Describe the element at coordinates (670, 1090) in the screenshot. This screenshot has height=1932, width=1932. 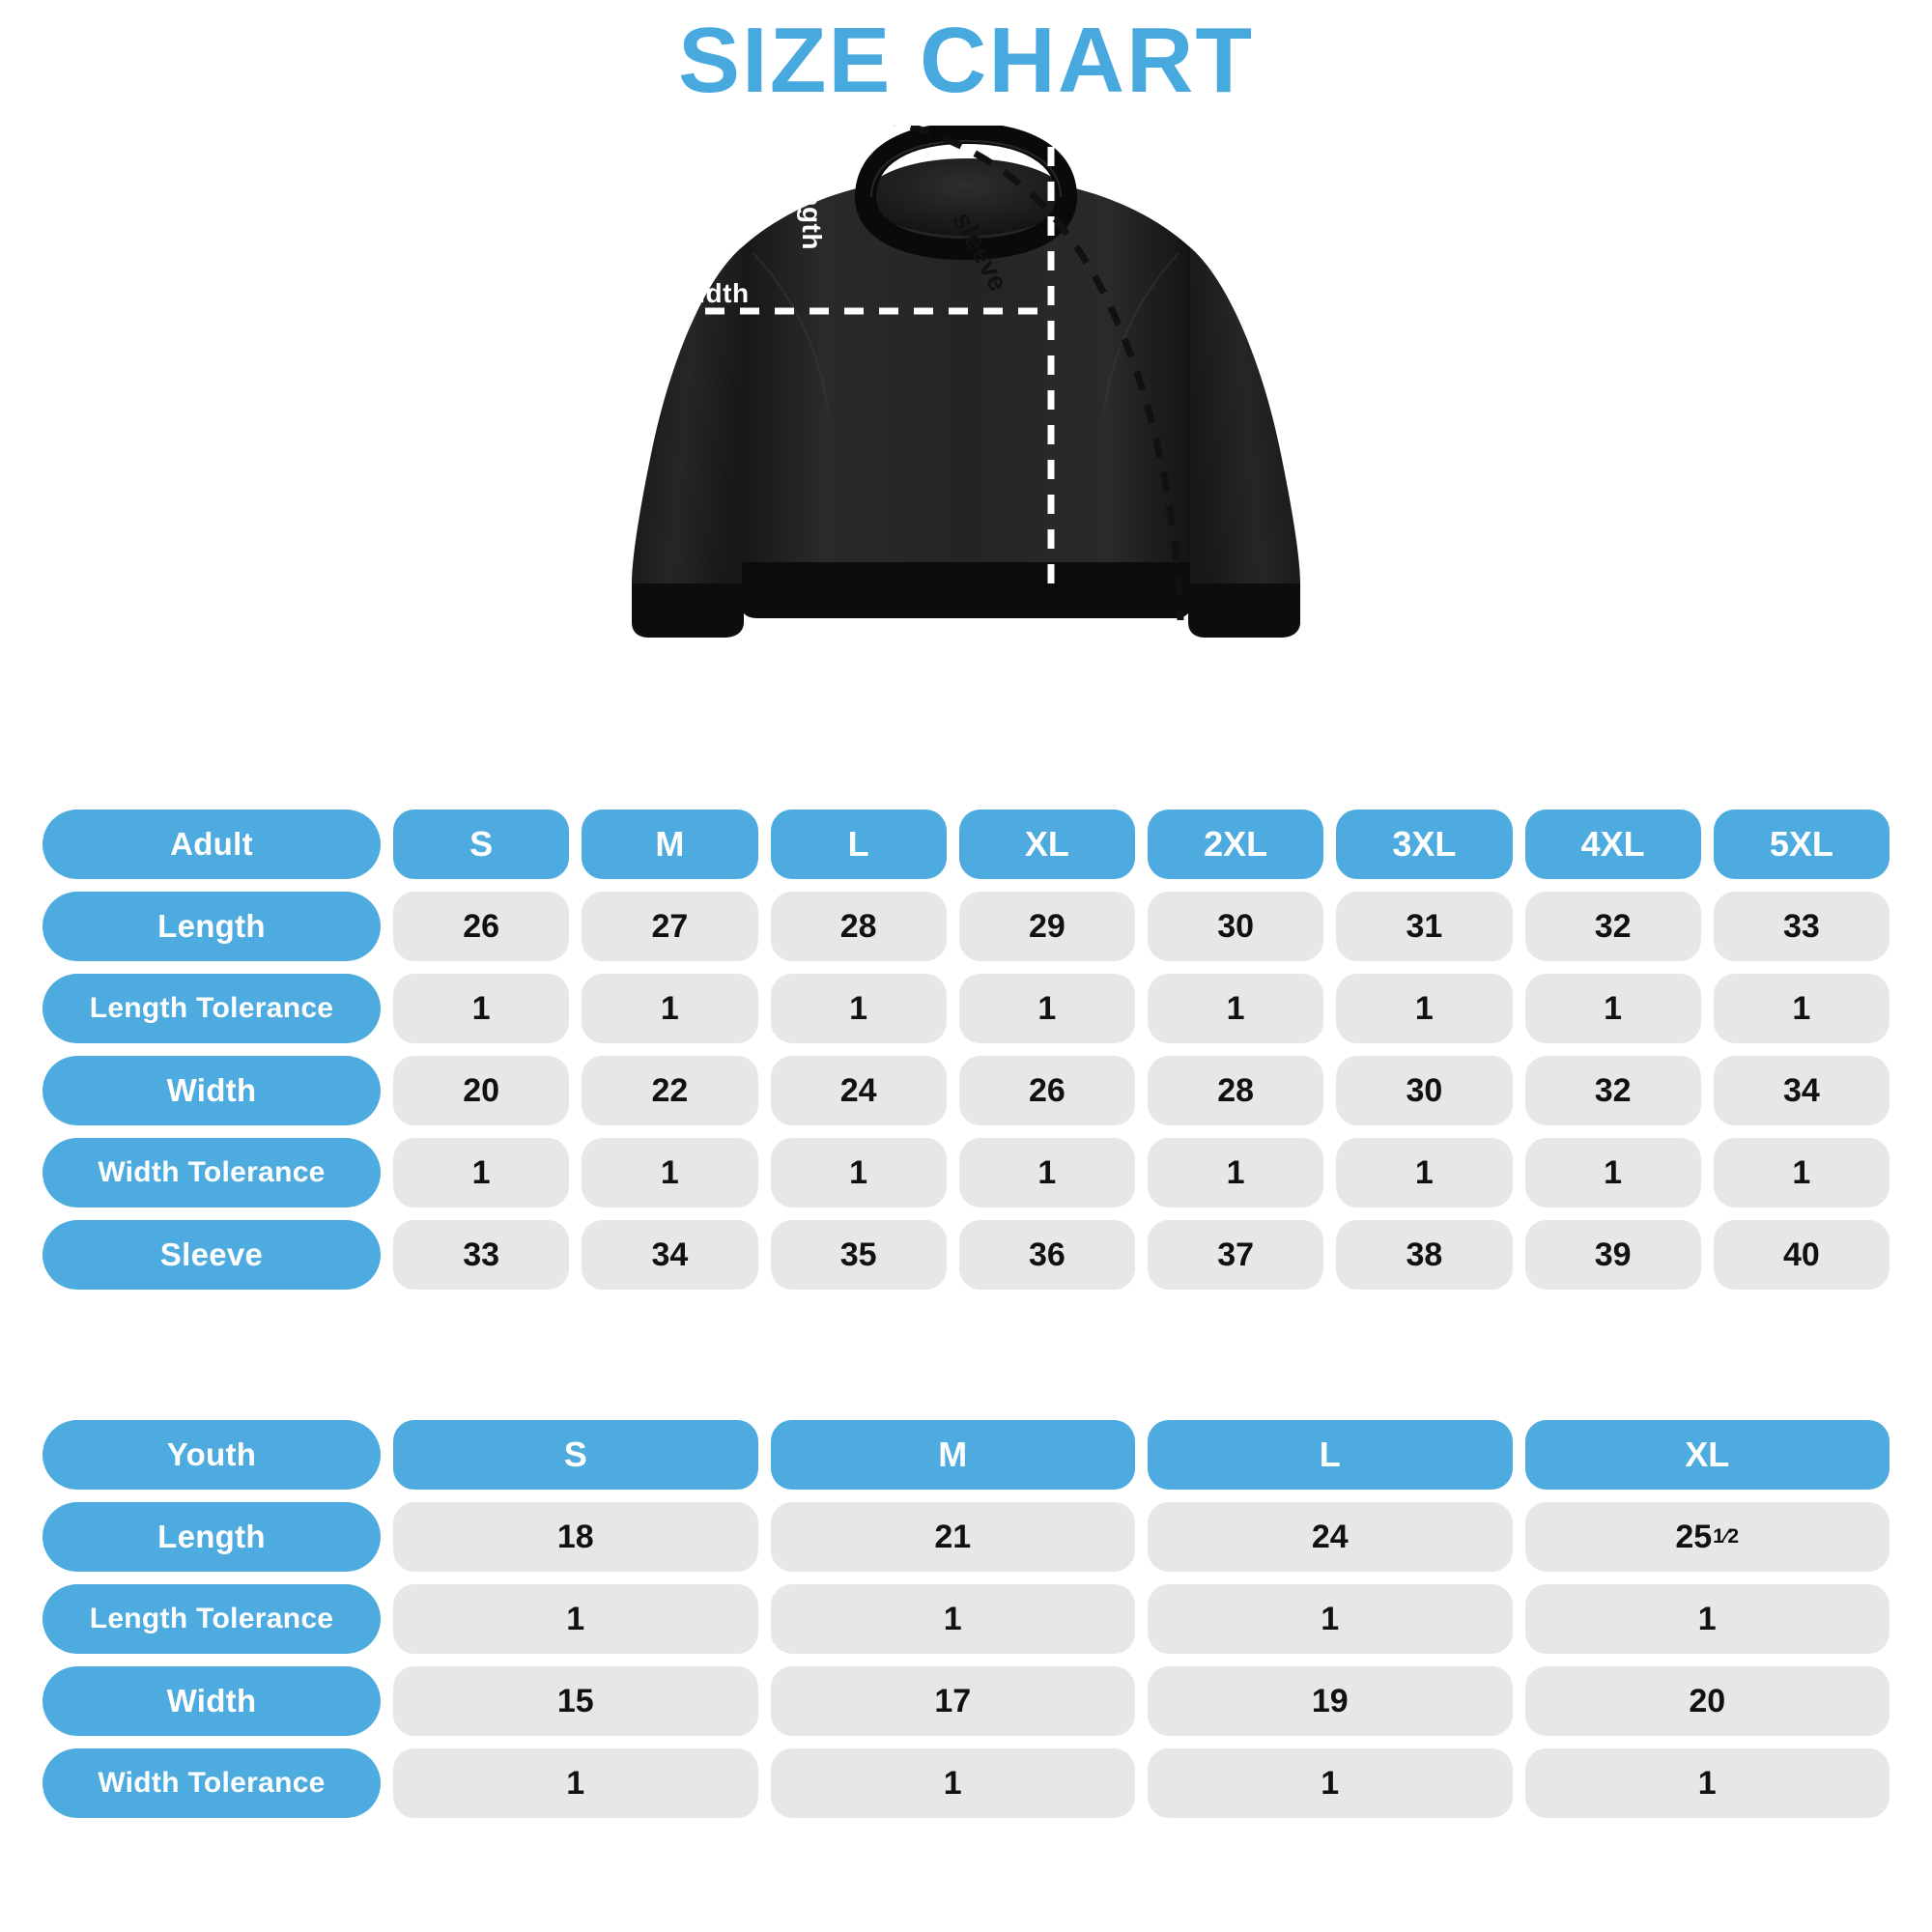
I see `cell-m: 22` at that location.